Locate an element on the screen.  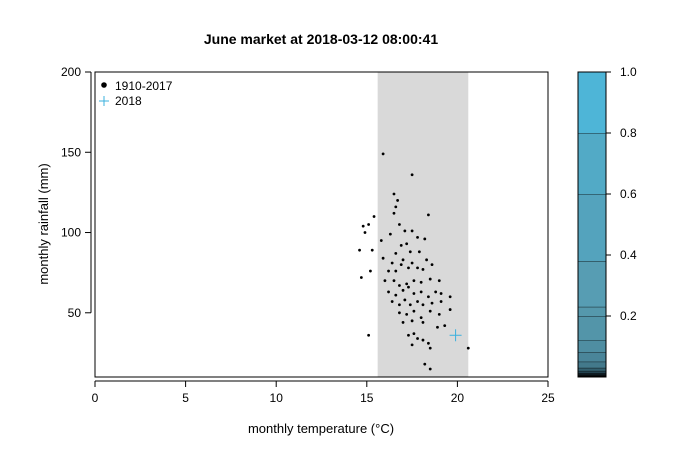
legend: 1910-2017 2018 is located at coordinates (136, 93).